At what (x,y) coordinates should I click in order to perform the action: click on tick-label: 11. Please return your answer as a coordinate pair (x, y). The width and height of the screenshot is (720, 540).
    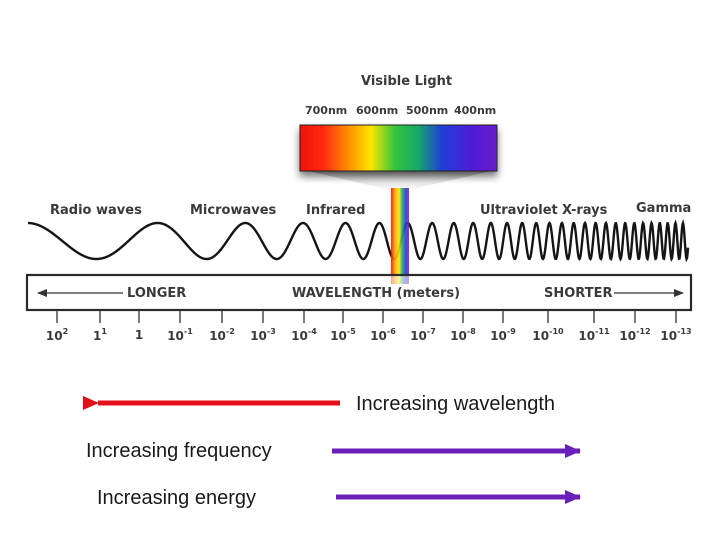
    Looking at the image, I should click on (100, 335).